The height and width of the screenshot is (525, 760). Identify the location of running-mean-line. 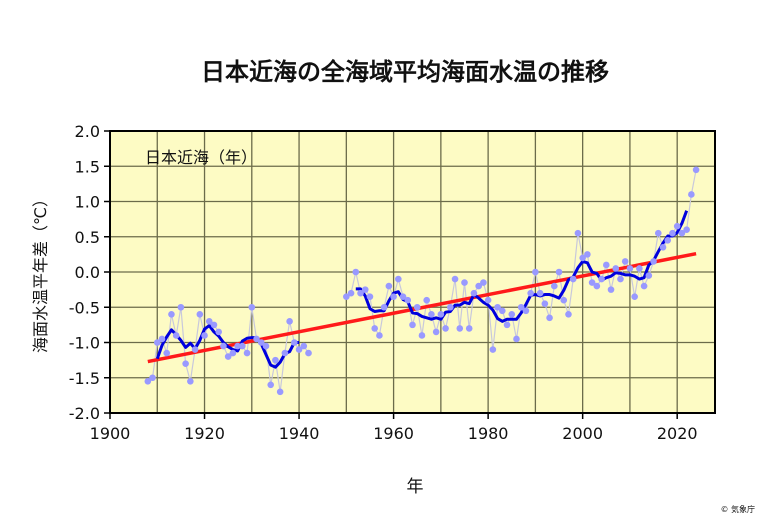
(227, 346).